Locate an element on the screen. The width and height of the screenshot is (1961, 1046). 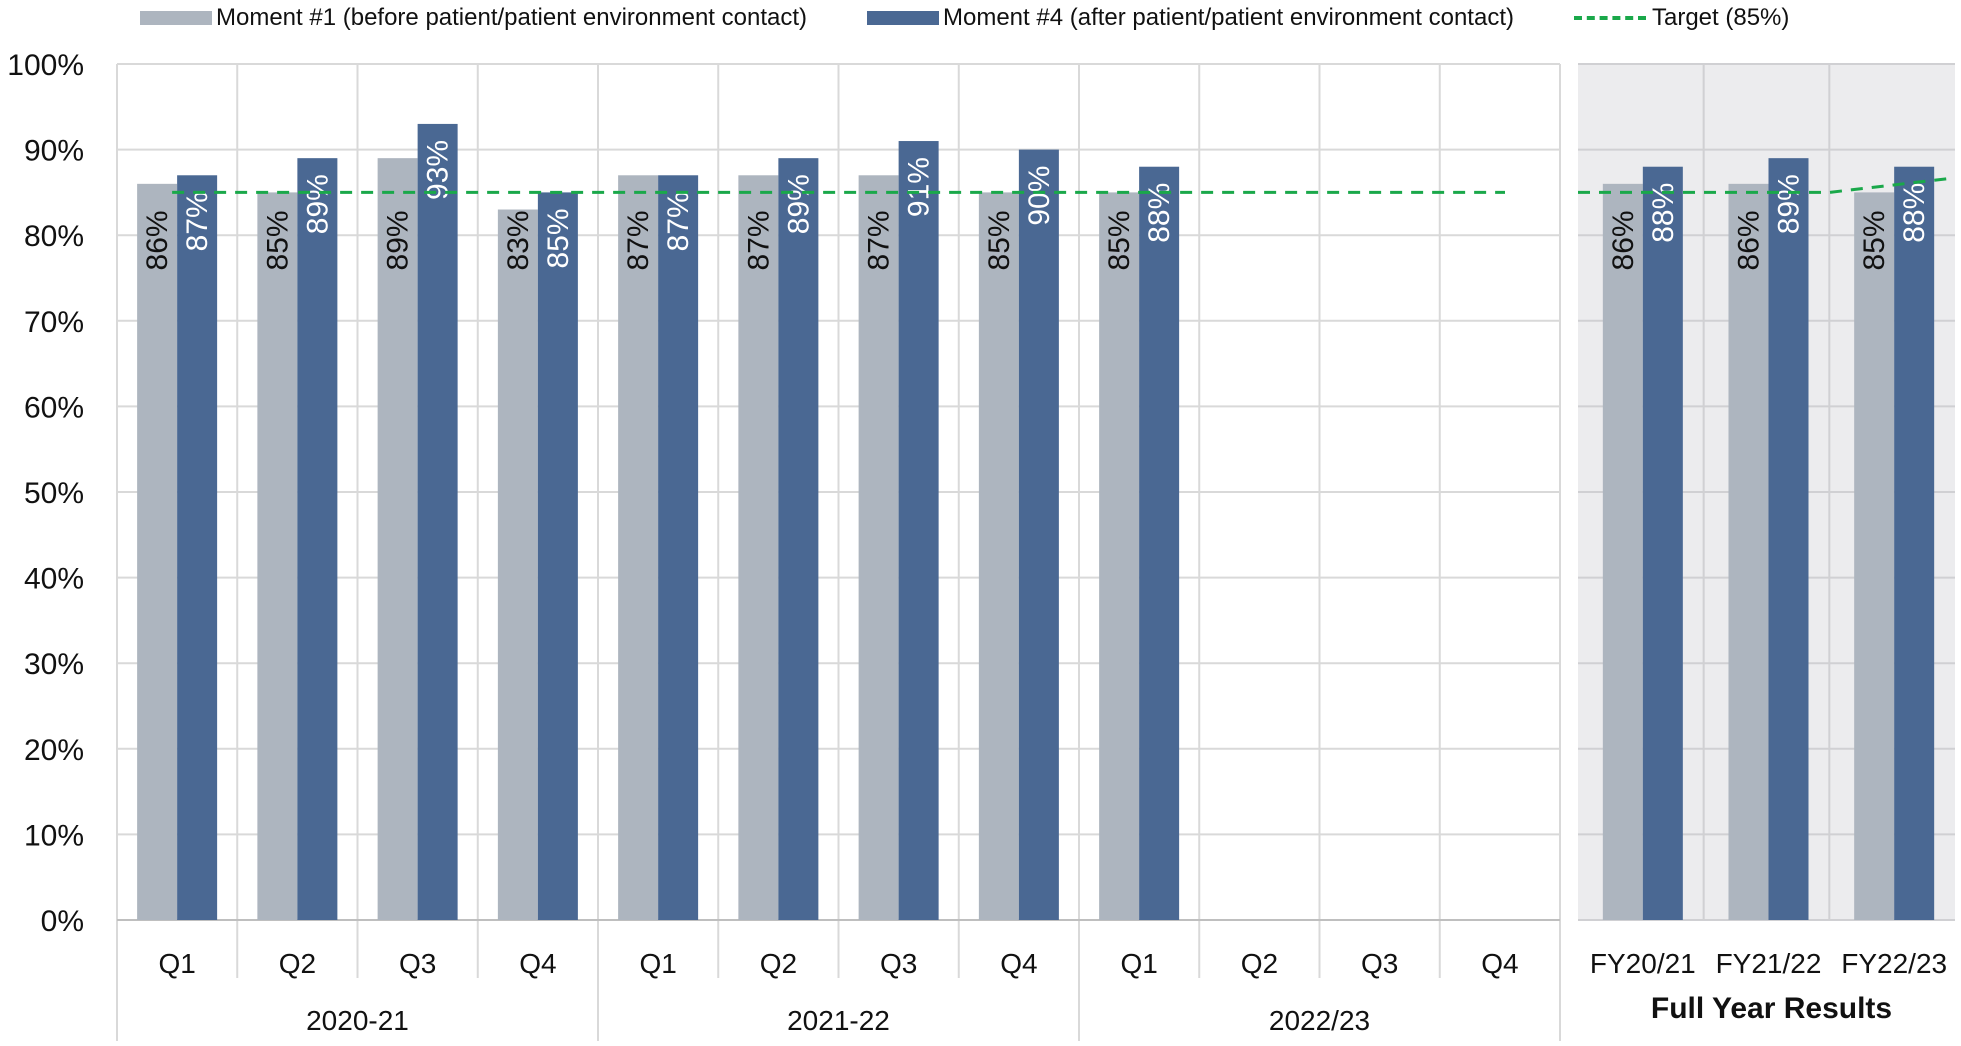
legend-item-target: Target (85%) is located at coordinates (1681, 18).